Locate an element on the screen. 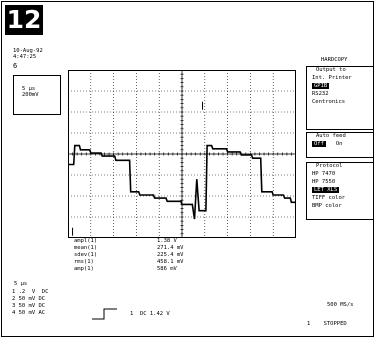 Image resolution: width=377 pixels, height=343 pixels. status-marker: 1 is located at coordinates (309, 324).